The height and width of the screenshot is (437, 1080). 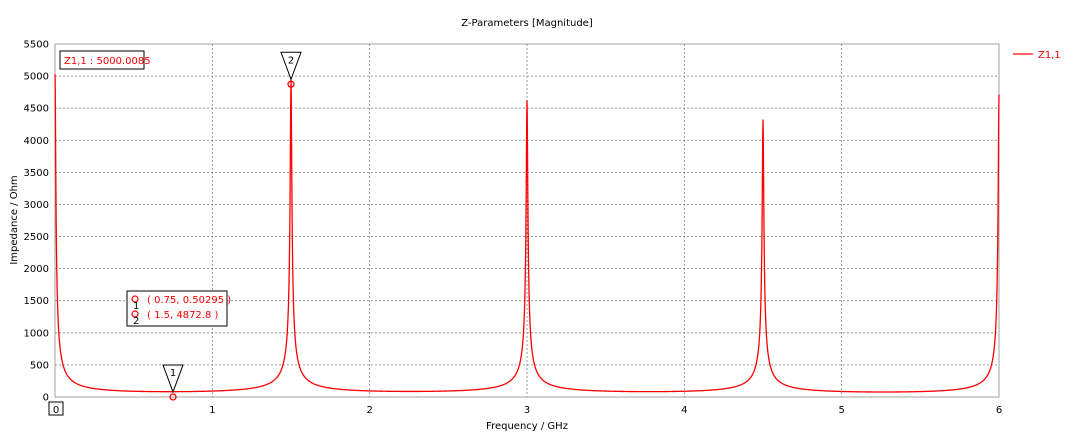 What do you see at coordinates (369, 410) in the screenshot?
I see `x-tick-label: 2` at bounding box center [369, 410].